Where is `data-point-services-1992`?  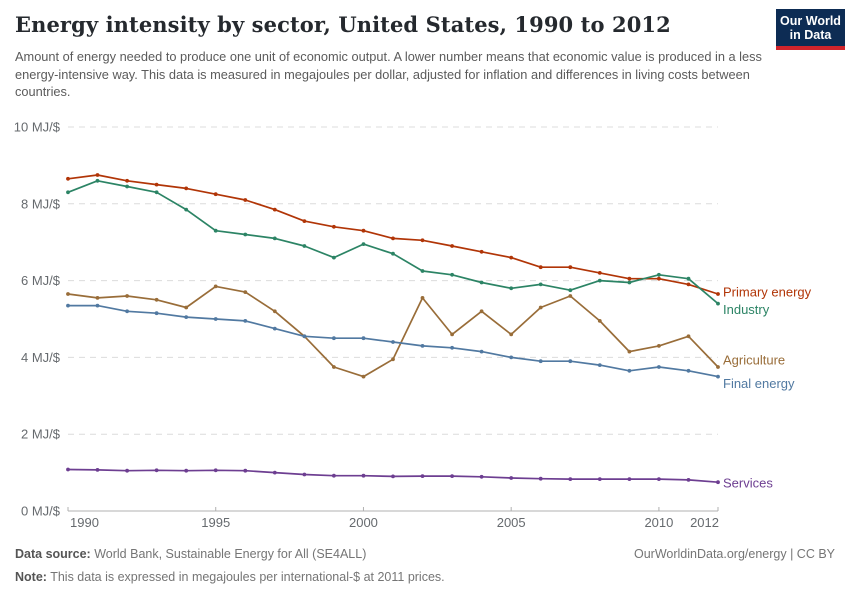
data-point-services-1992 is located at coordinates (127, 470).